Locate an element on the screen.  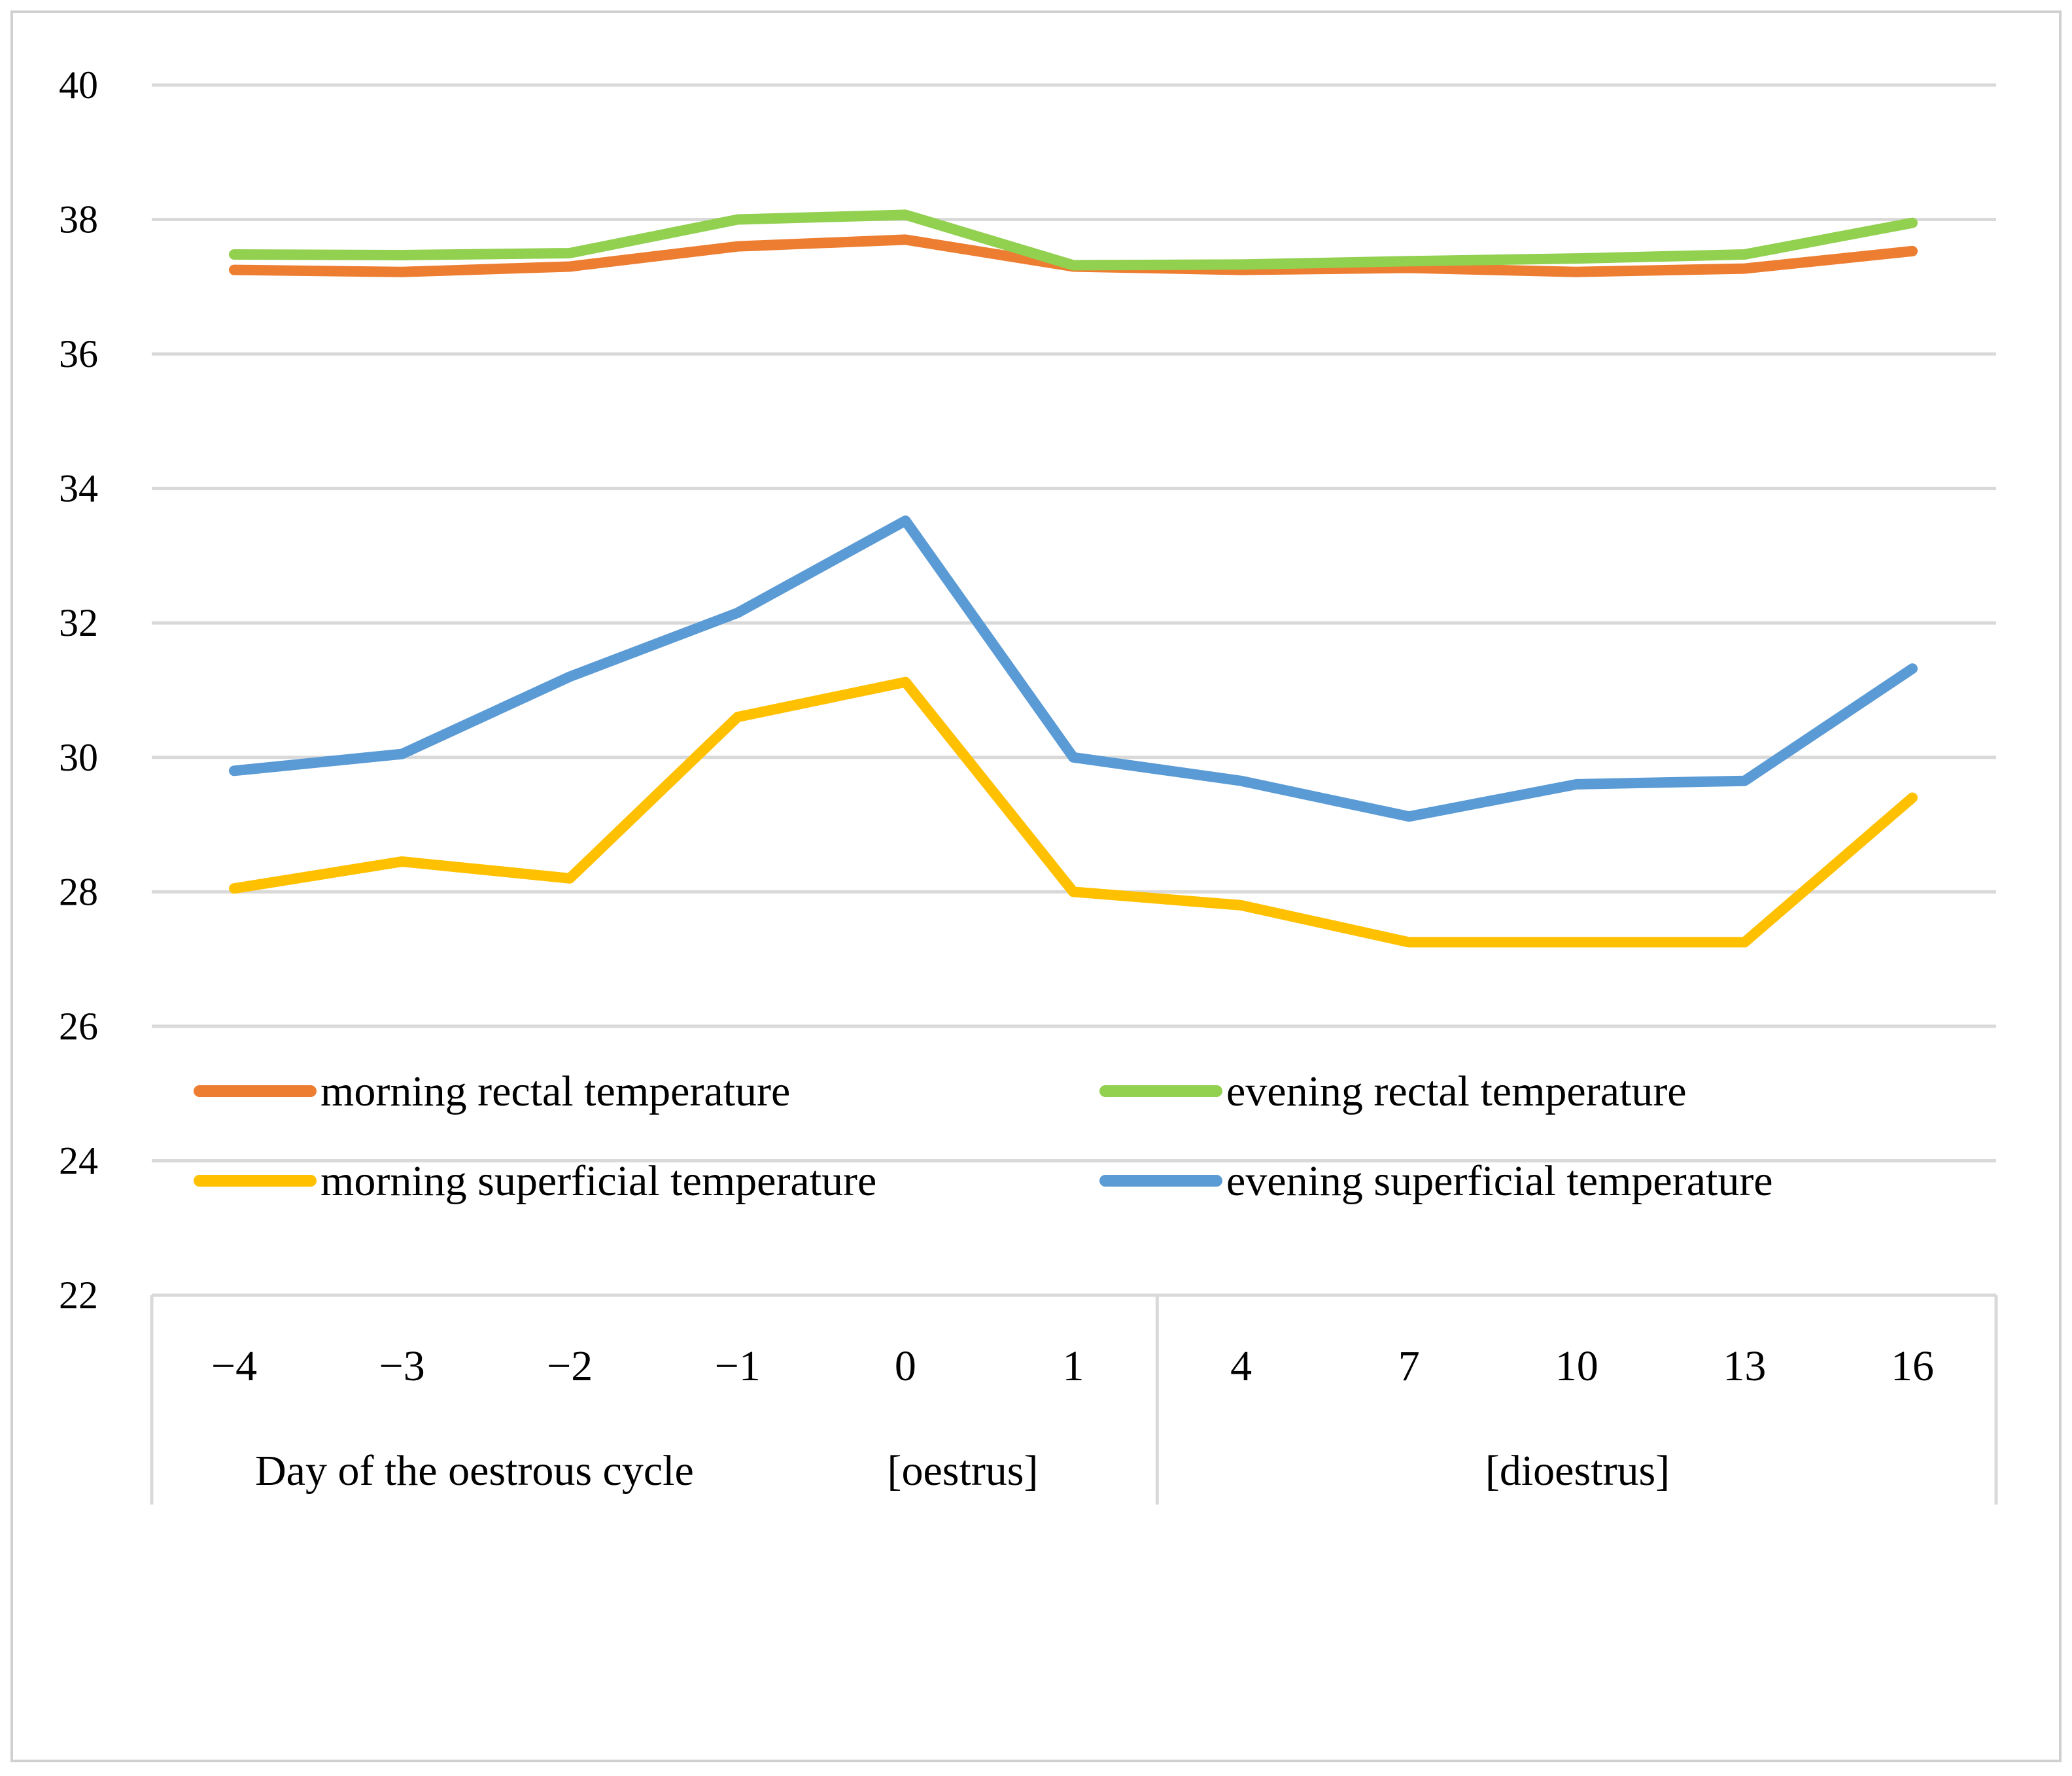
y-tick-label: 26 is located at coordinates (79, 1027).